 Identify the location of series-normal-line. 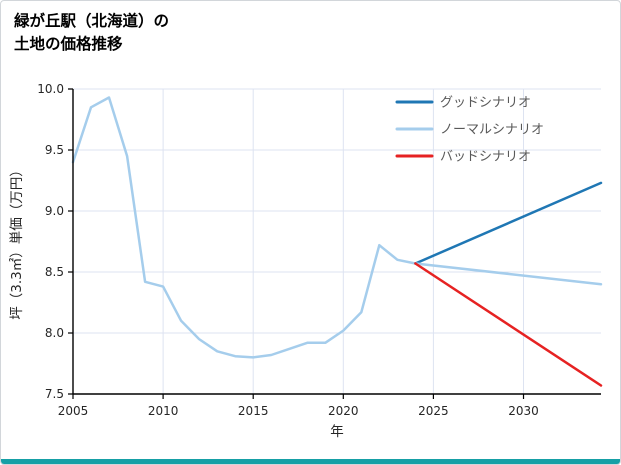
(508, 274).